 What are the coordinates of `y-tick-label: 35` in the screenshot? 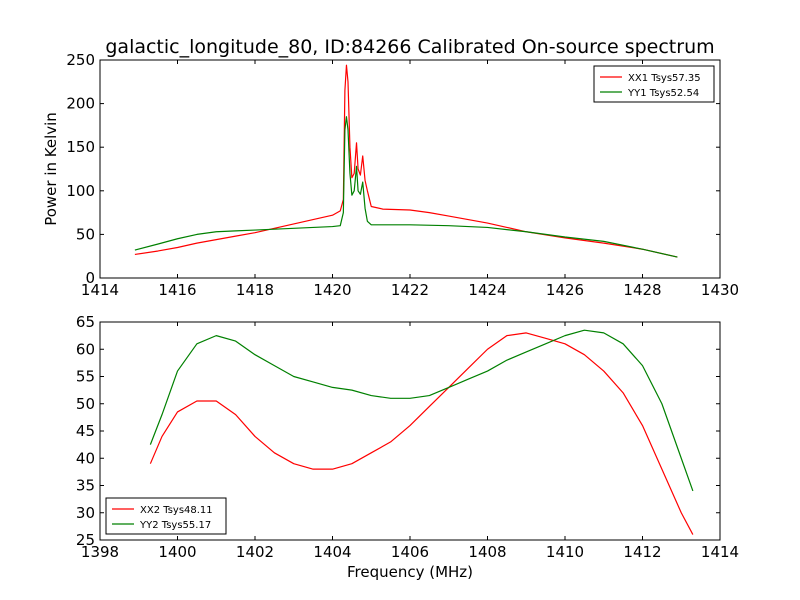 It's located at (85, 486).